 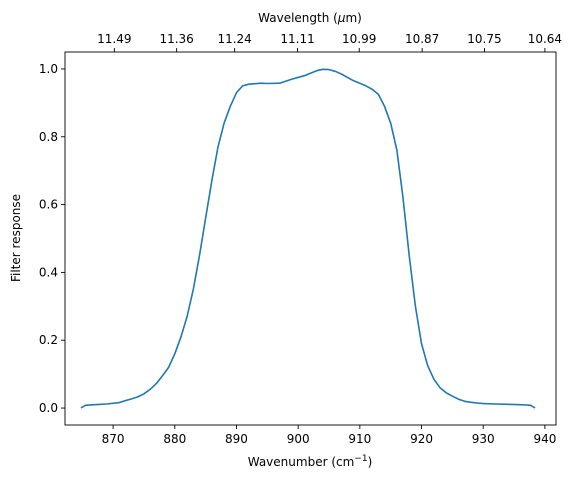 What do you see at coordinates (48, 340) in the screenshot?
I see `y-tick-label: 0.2` at bounding box center [48, 340].